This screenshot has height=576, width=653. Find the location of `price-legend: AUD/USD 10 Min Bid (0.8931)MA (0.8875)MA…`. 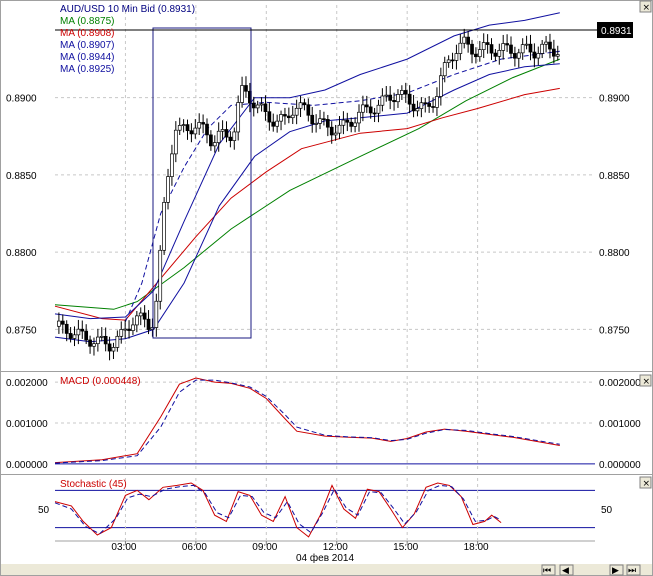

price-legend: AUD/USD 10 Min Bid (0.8931)MA (0.8875)MA… is located at coordinates (127, 39).